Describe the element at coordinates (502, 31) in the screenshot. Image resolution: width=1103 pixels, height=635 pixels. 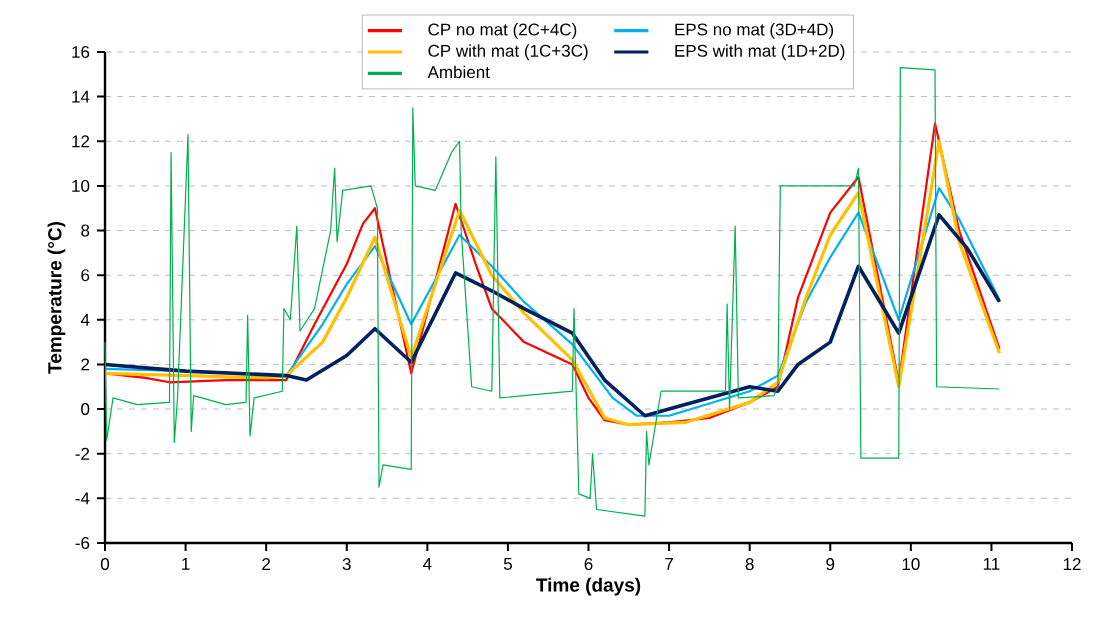
I see `legend-label: CP no mat (2C+4C)` at that location.